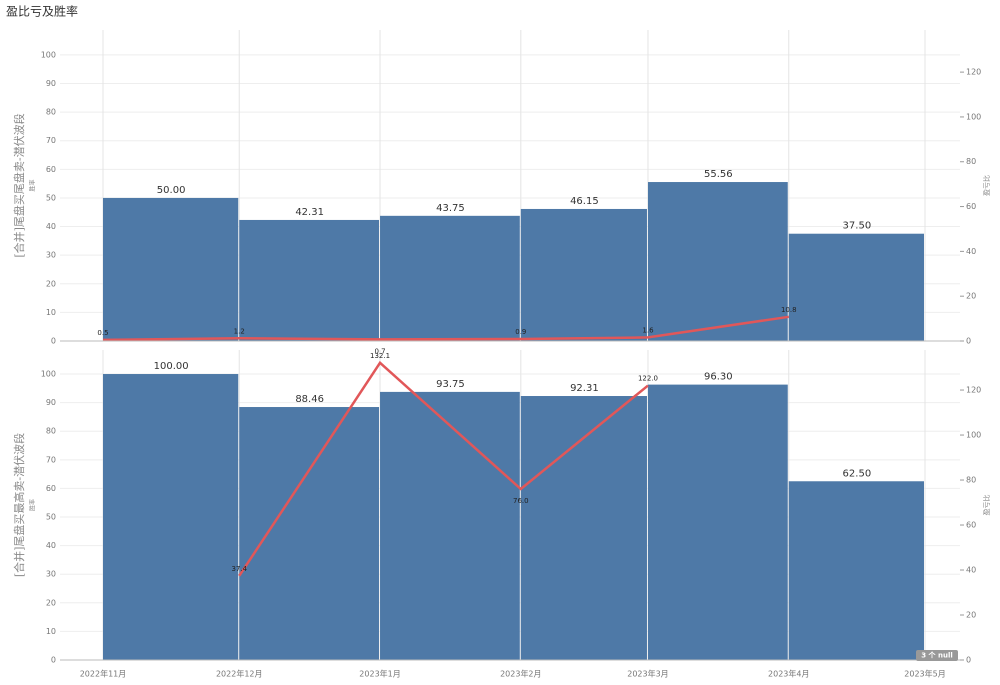 This screenshot has width=1000, height=685. Describe the element at coordinates (239, 569) in the screenshot. I see `line-label: 37.4` at that location.